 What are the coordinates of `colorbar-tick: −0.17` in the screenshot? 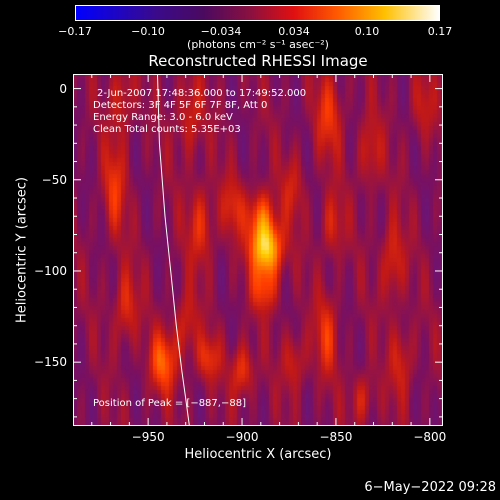 It's located at (75, 31).